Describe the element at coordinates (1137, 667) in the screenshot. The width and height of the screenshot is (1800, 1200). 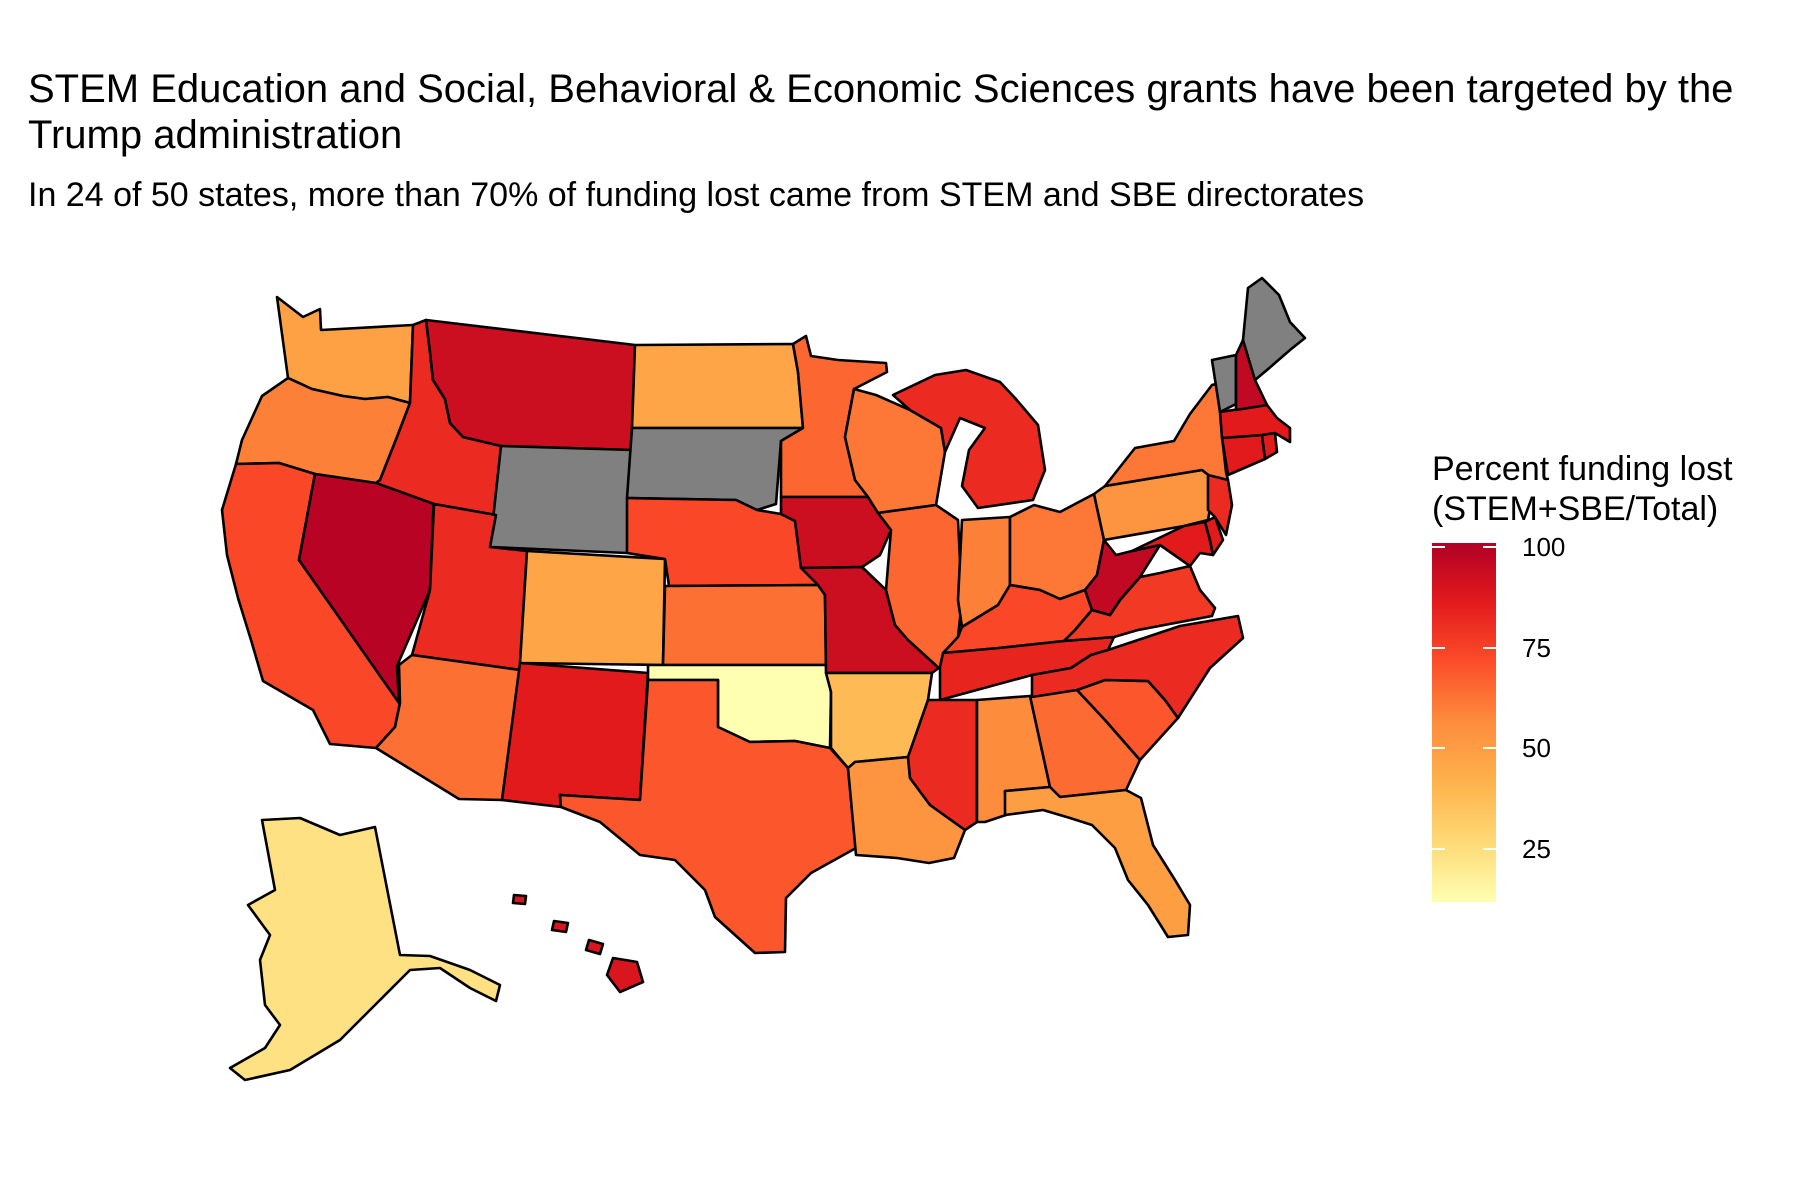
I see `state-nc` at that location.